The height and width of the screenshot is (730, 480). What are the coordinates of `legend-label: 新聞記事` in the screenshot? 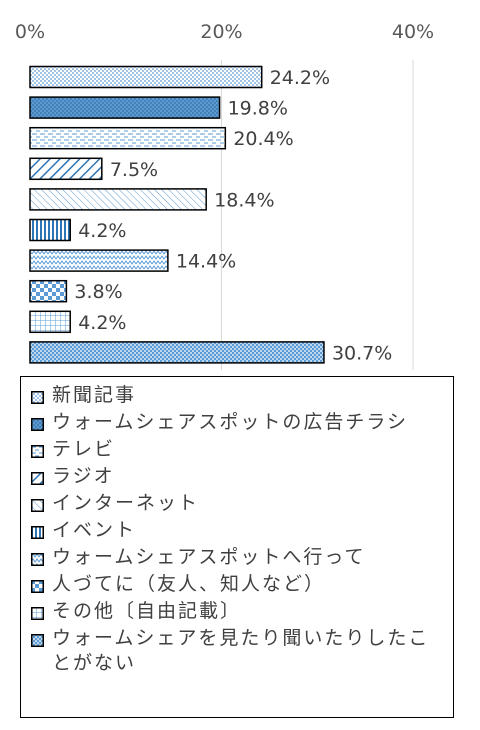 It's located at (94, 395).